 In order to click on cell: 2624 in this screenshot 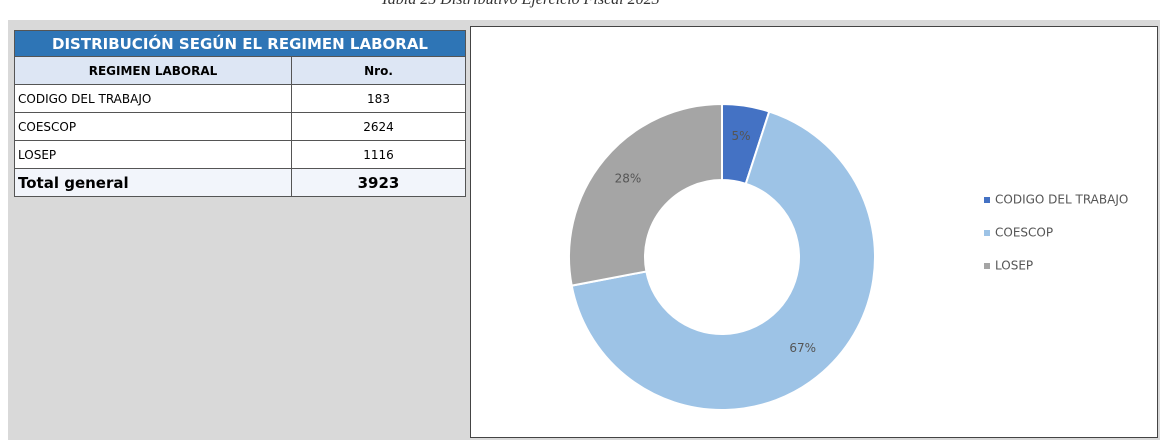, I will do `click(378, 126)`.